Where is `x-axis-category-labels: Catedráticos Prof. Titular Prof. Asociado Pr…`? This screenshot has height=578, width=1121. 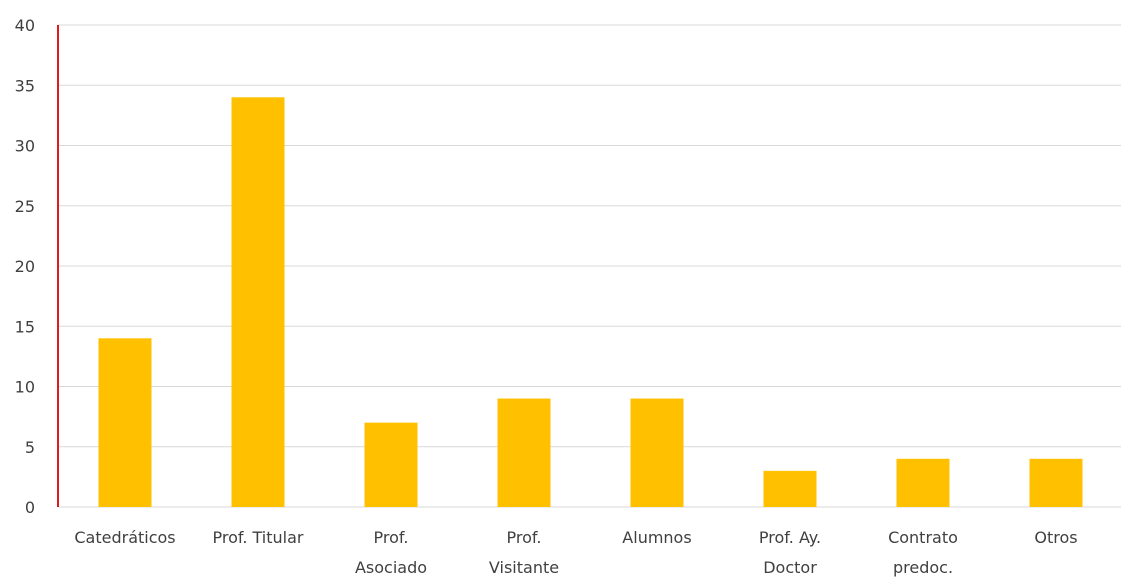
x-axis-category-labels: Catedráticos Prof. Titular Prof. Asociado Pr… is located at coordinates (575, 552).